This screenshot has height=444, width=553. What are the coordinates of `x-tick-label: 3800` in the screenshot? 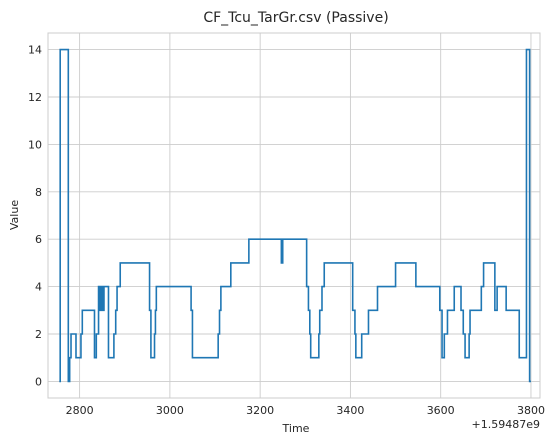 It's located at (531, 410).